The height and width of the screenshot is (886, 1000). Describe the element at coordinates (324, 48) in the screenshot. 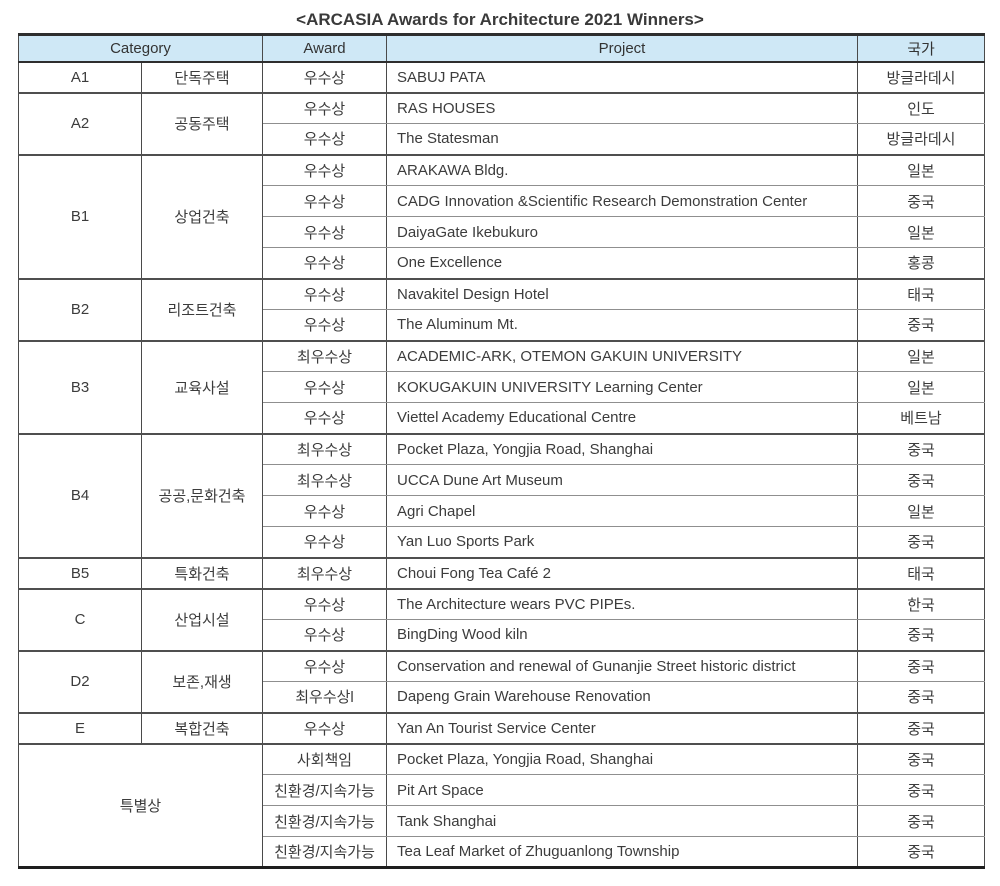

I see `header-award: Award` at that location.